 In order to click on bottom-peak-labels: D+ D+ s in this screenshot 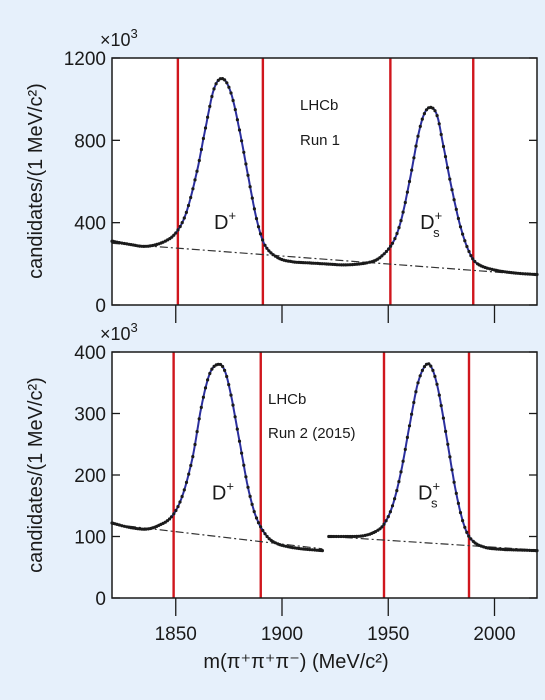, I will do `click(326, 495)`.